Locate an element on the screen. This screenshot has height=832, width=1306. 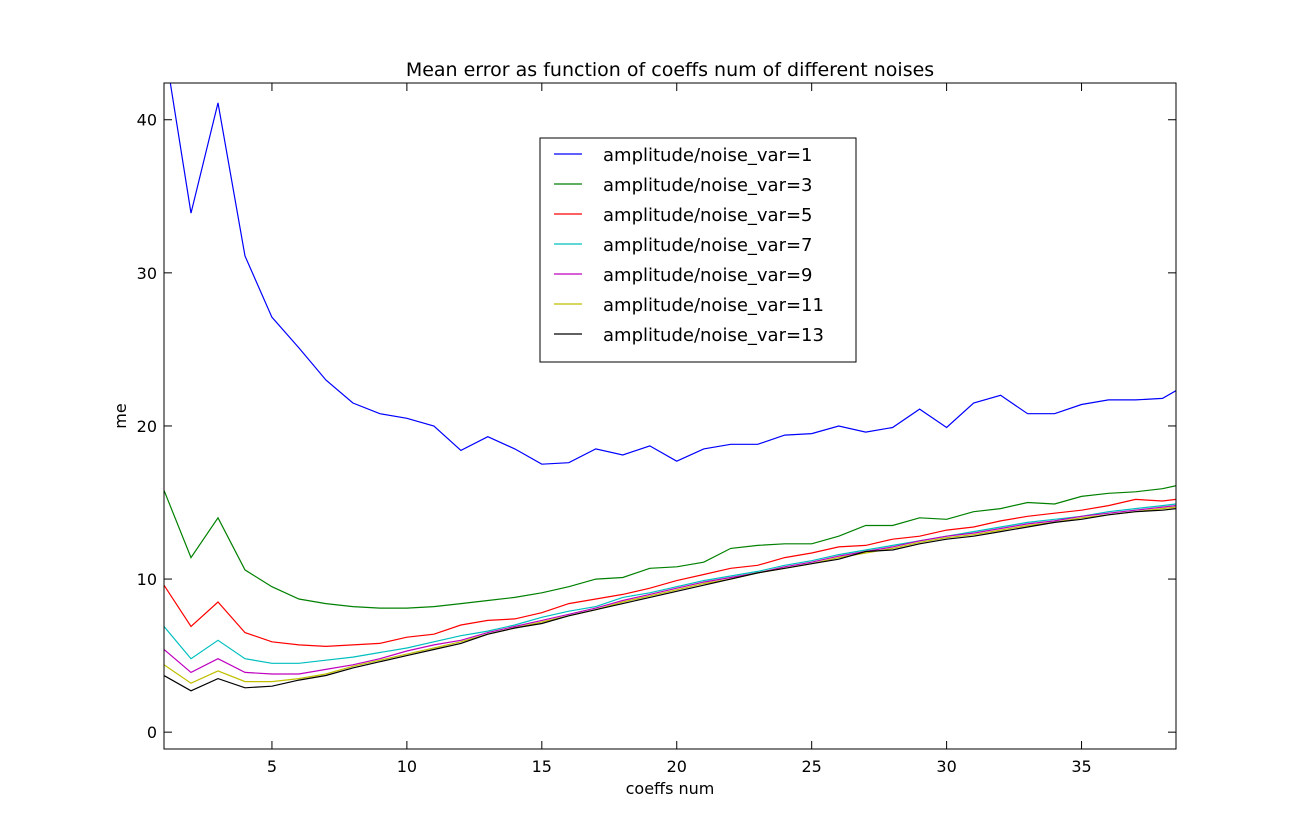
y-tick-label: 0 is located at coordinates (152, 732).